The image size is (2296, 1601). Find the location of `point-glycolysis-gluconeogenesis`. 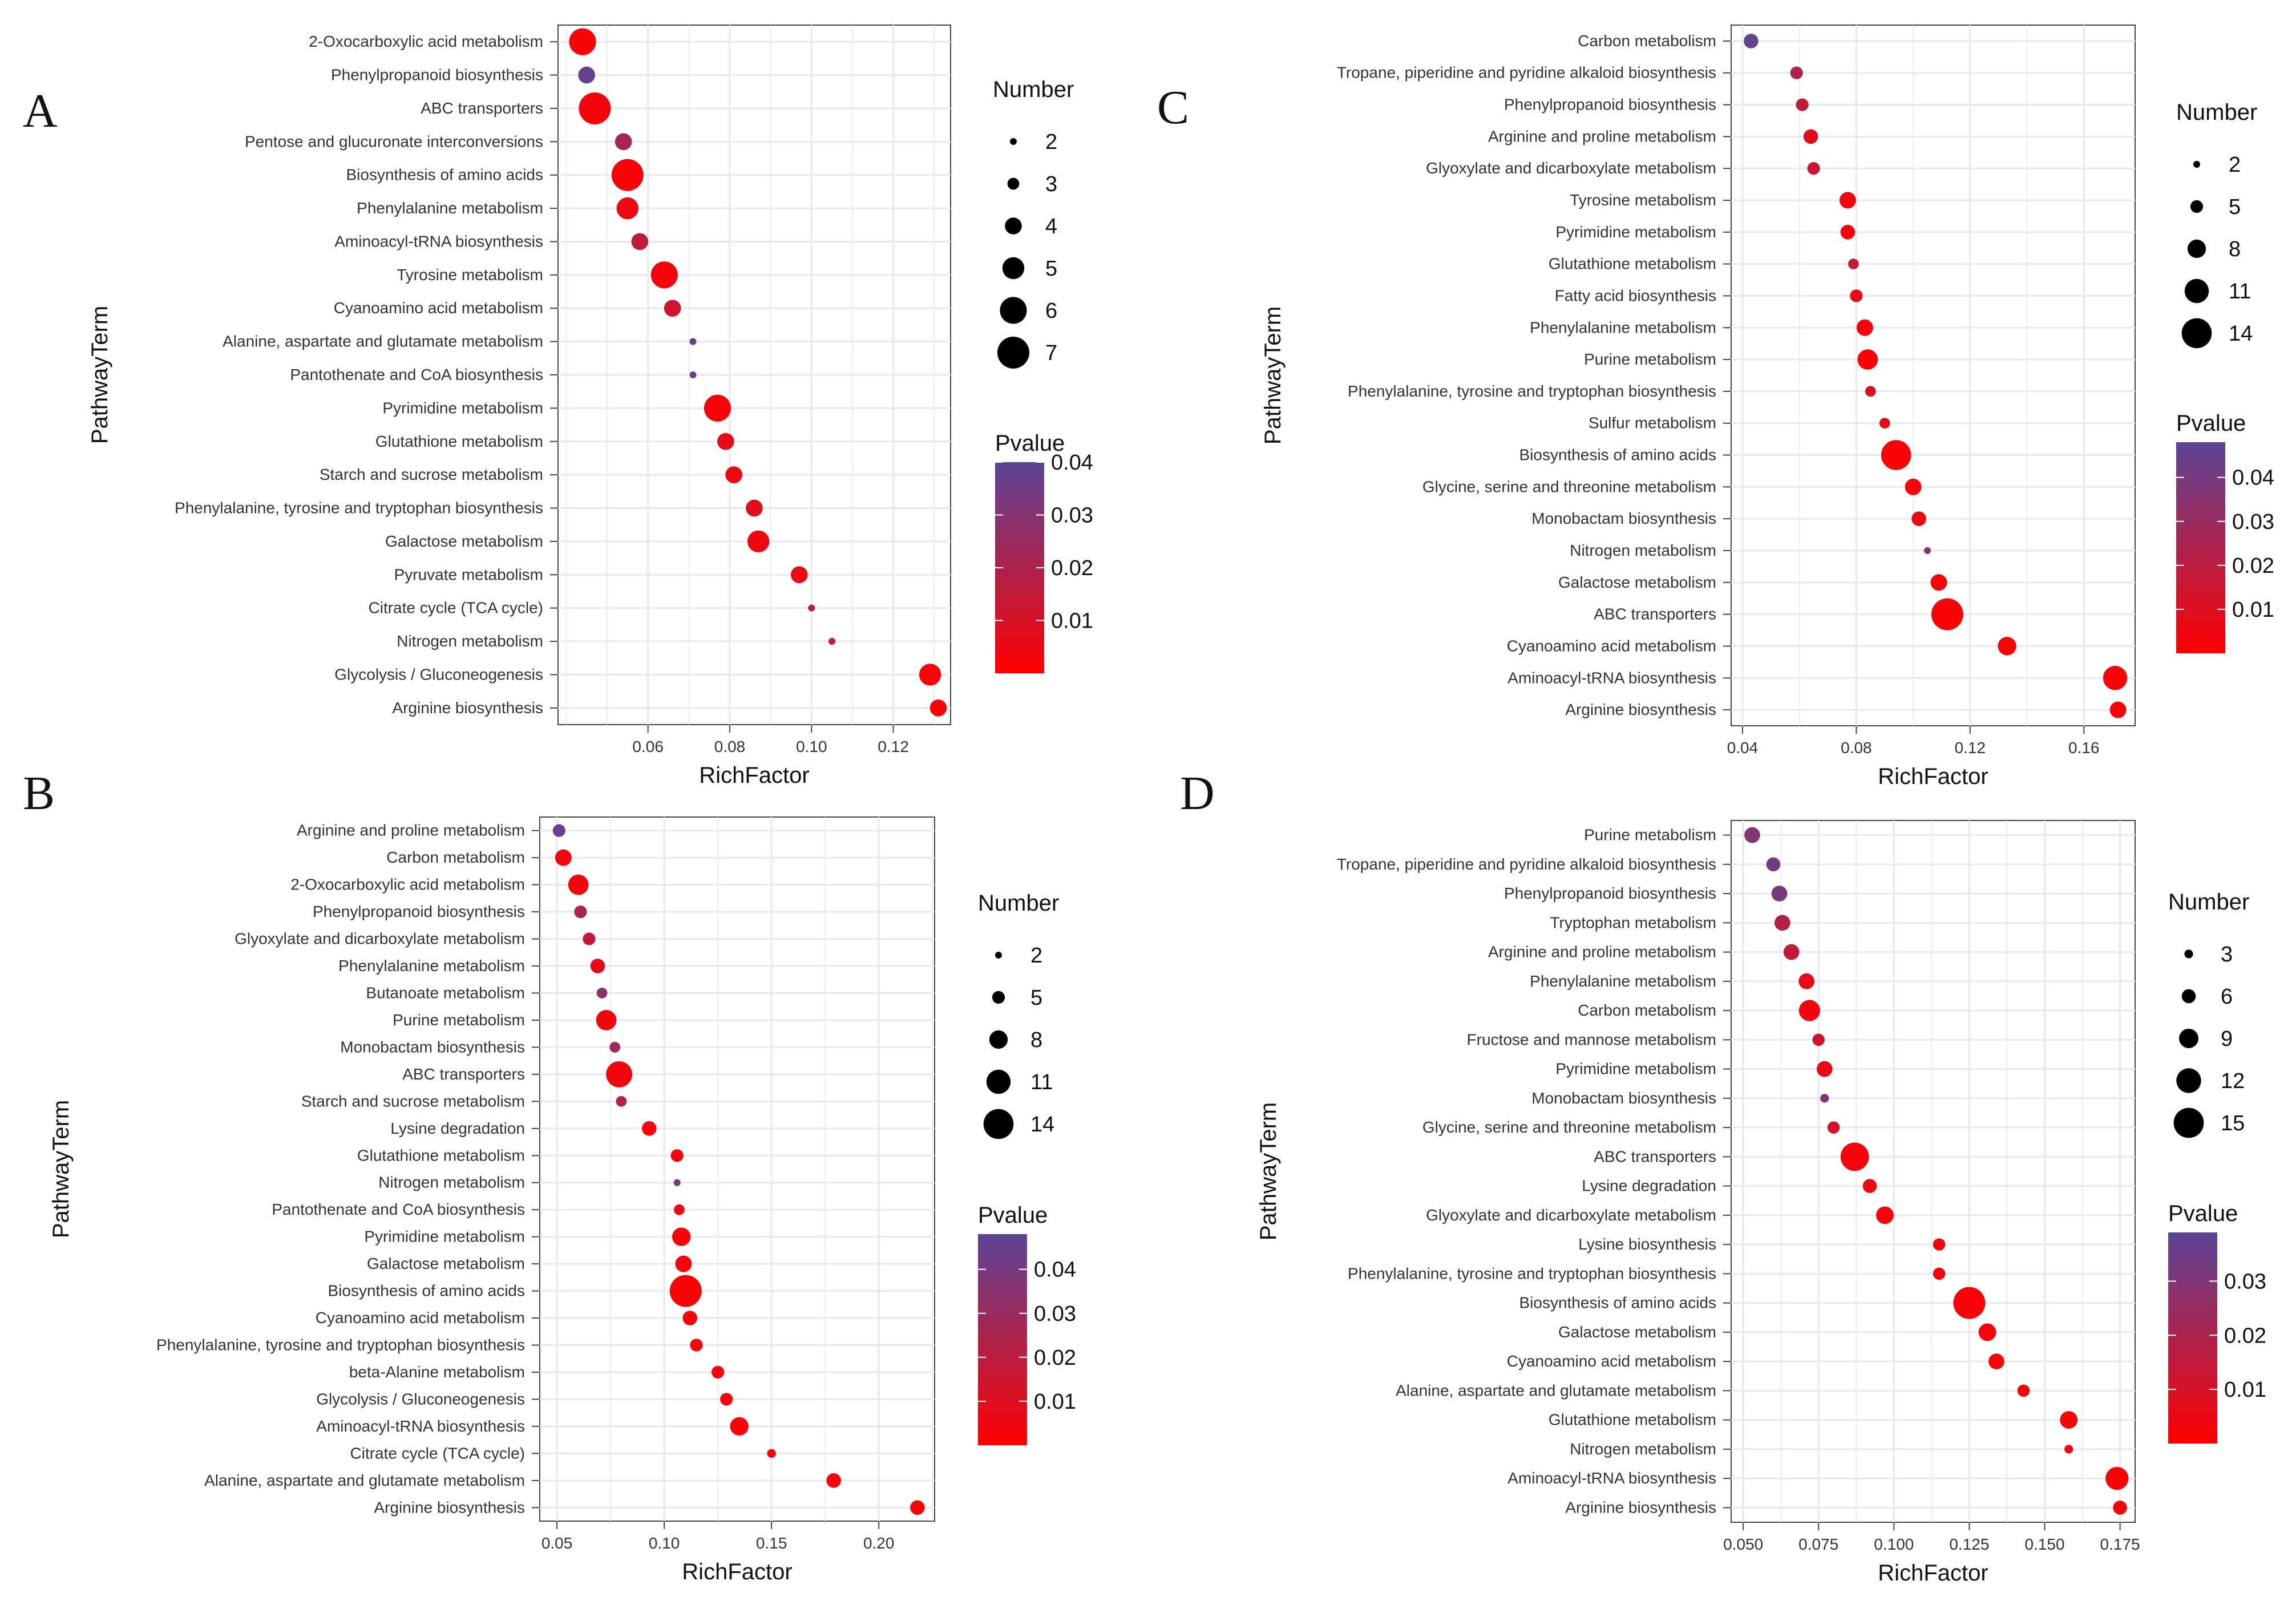

point-glycolysis-gluconeogenesis is located at coordinates (726, 1399).